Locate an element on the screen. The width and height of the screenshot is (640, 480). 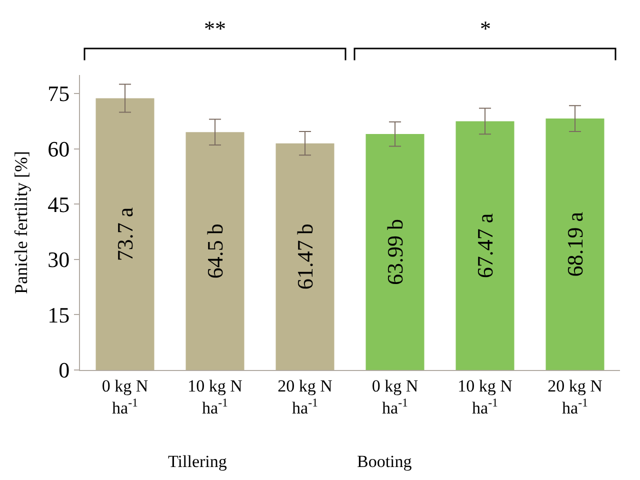
data-label: 63.99 b is located at coordinates (395, 252).